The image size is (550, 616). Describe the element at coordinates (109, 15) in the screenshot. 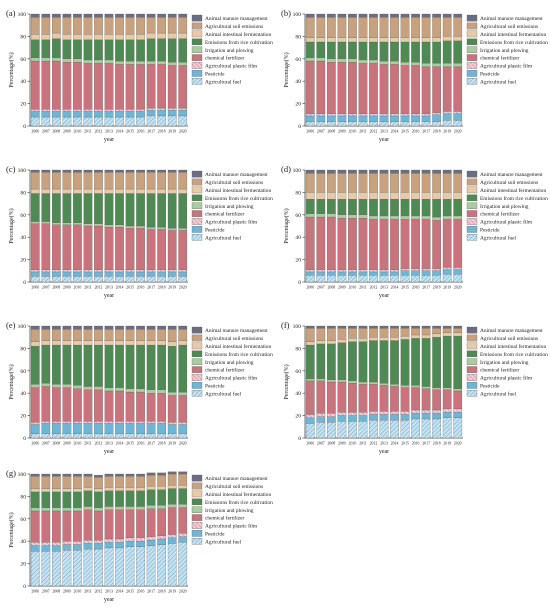

I see `bar-animal-manure-management-2013` at that location.